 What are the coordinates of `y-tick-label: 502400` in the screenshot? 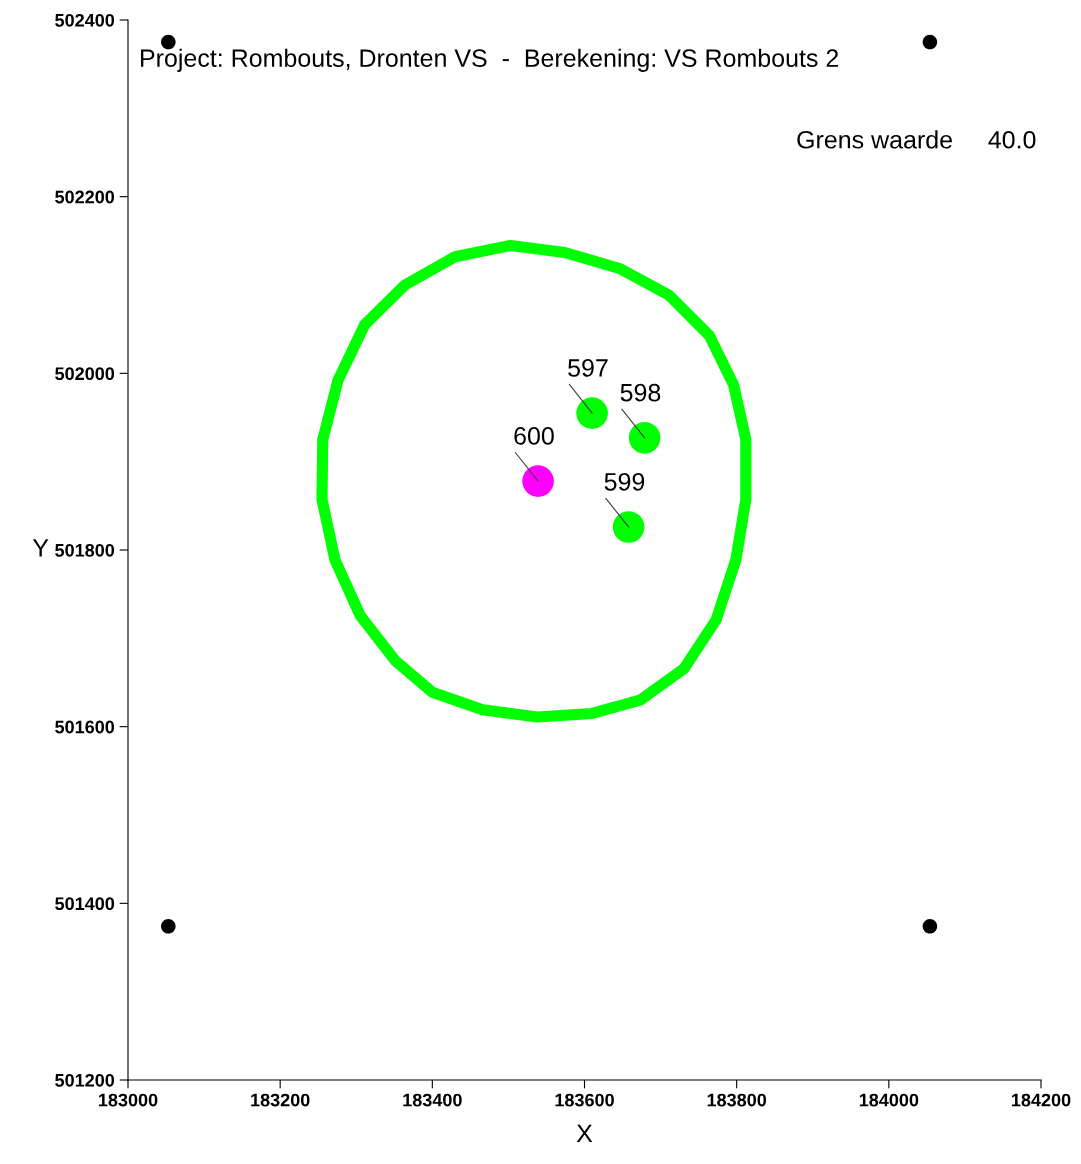 It's located at (85, 20).